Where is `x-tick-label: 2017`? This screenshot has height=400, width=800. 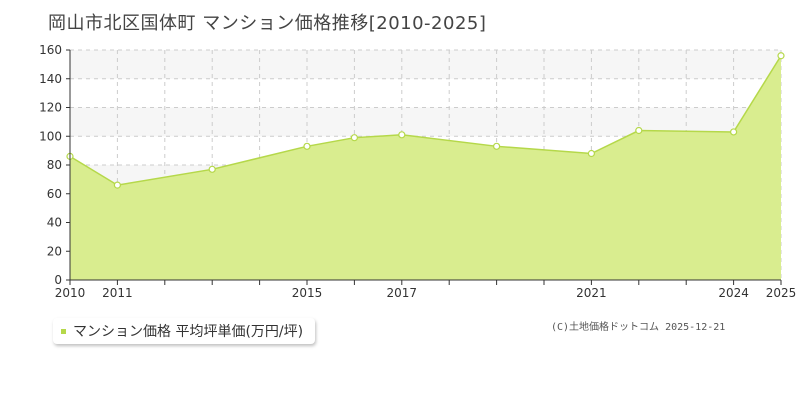
x-tick-label: 2017 is located at coordinates (402, 293).